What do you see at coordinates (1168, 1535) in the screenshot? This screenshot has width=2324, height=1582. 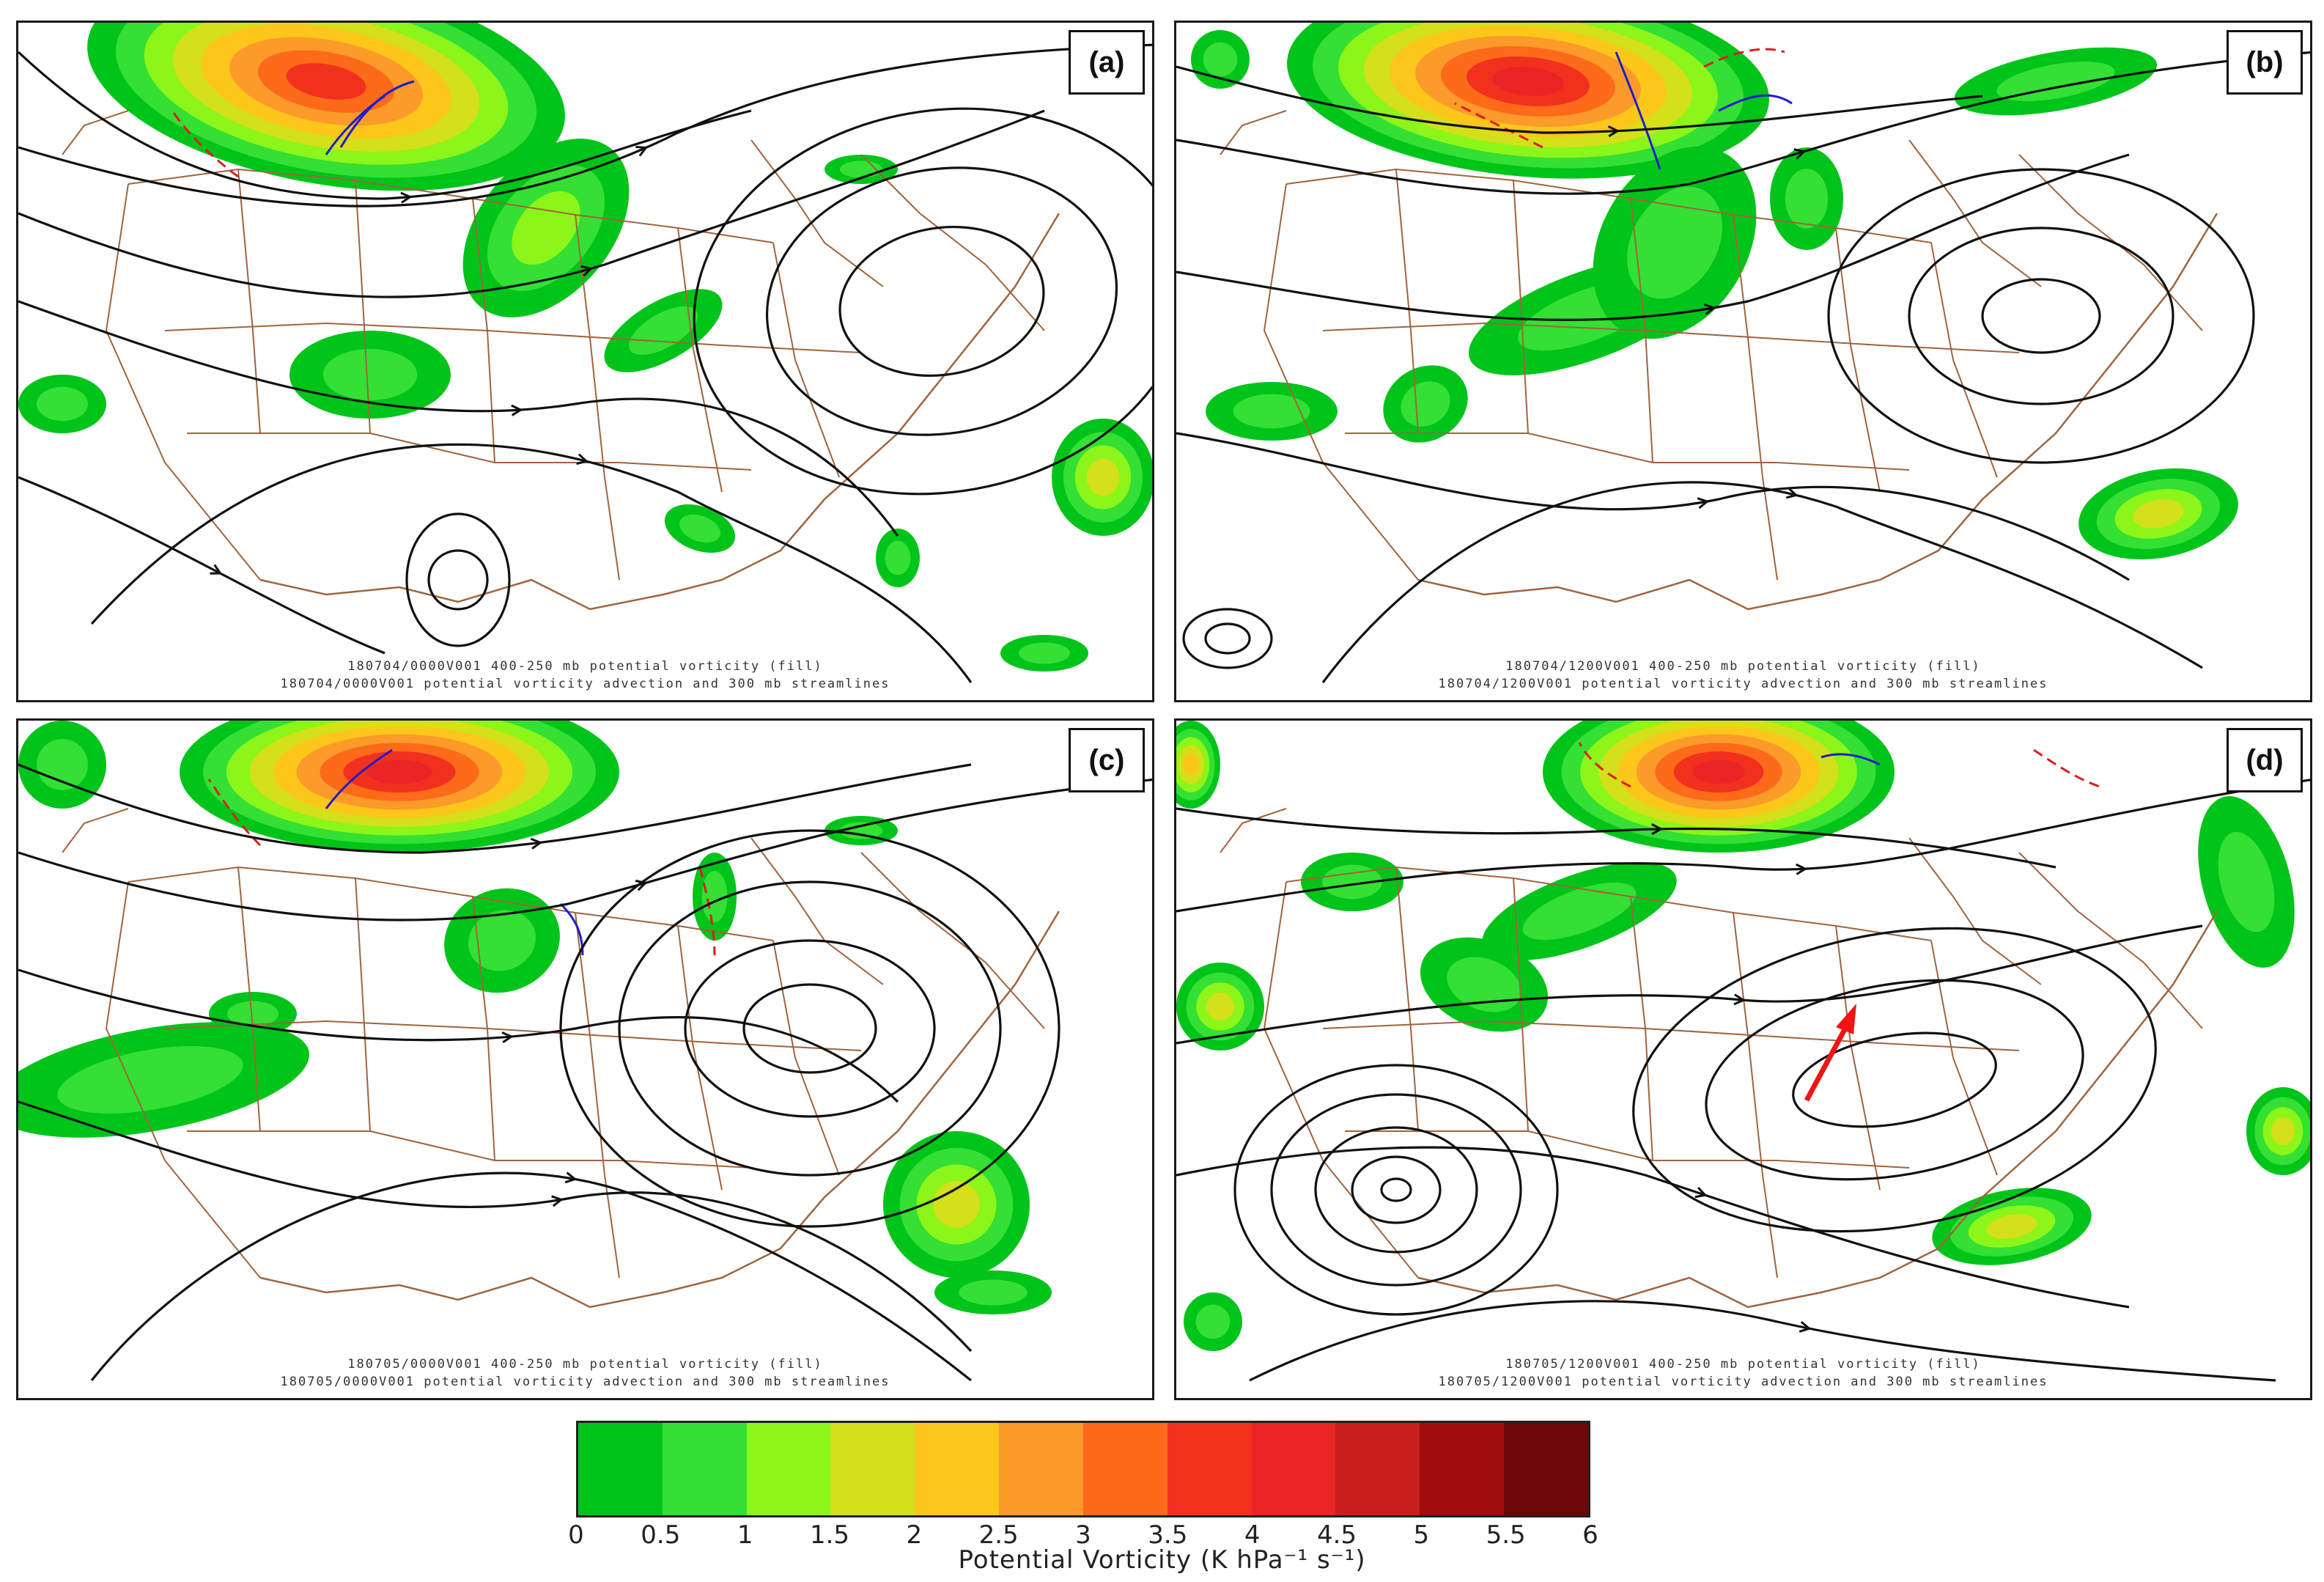 I see `colorbar-tick-label: 3.5` at bounding box center [1168, 1535].